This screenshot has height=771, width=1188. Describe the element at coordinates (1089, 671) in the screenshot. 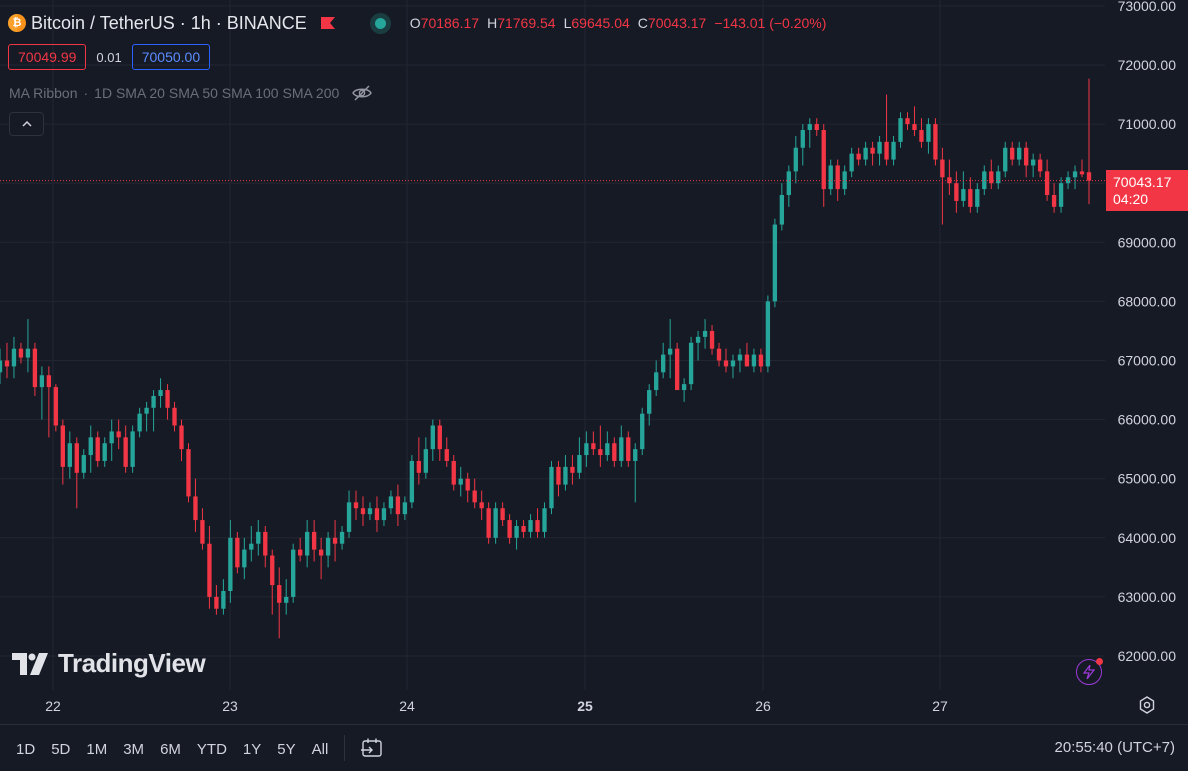

I see `lightning-icon` at that location.